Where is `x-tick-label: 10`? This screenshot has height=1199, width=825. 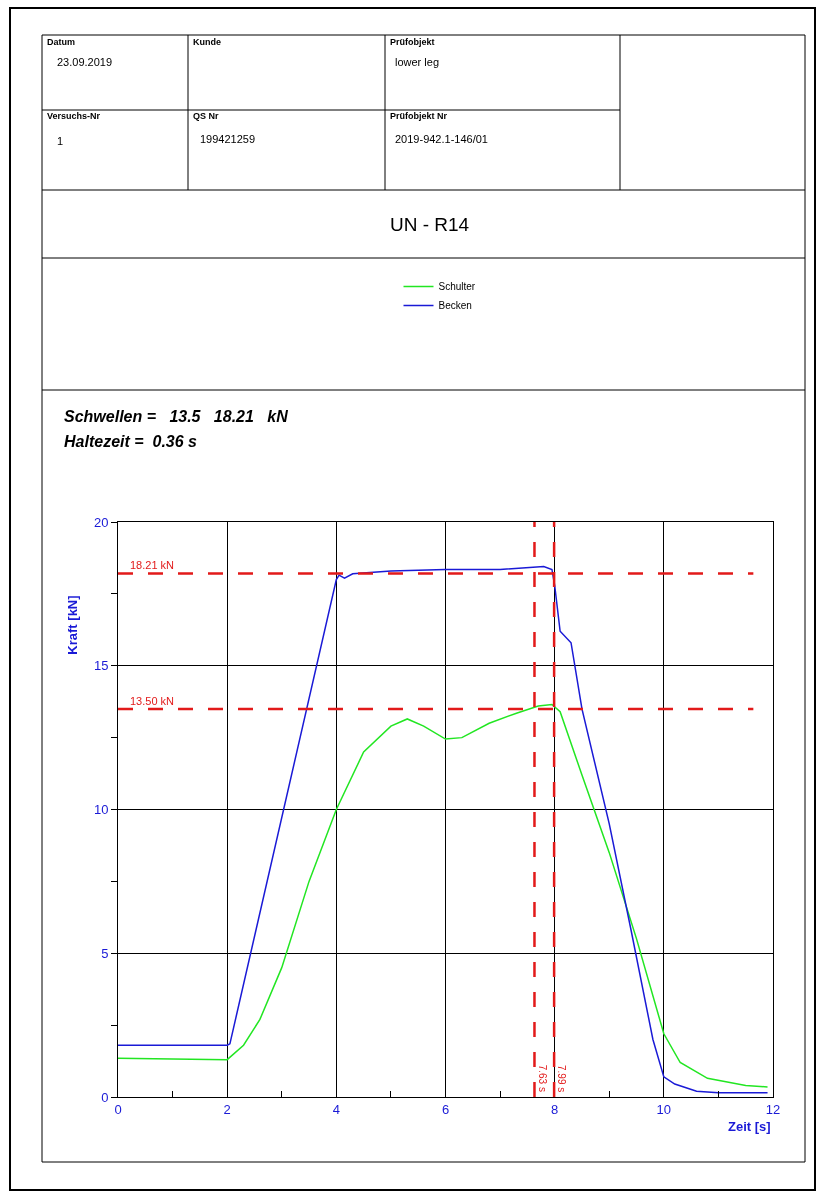
x-tick-label: 10 is located at coordinates (664, 1109).